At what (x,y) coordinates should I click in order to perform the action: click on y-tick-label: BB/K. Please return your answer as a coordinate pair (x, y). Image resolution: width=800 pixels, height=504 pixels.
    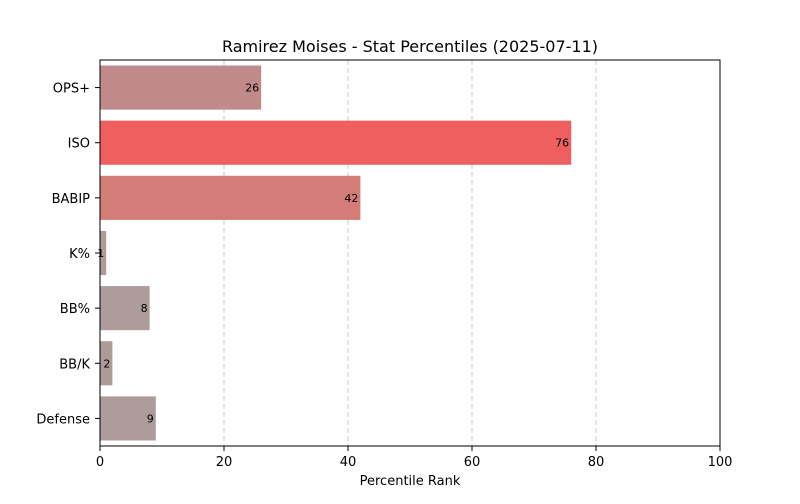
    Looking at the image, I should click on (74, 364).